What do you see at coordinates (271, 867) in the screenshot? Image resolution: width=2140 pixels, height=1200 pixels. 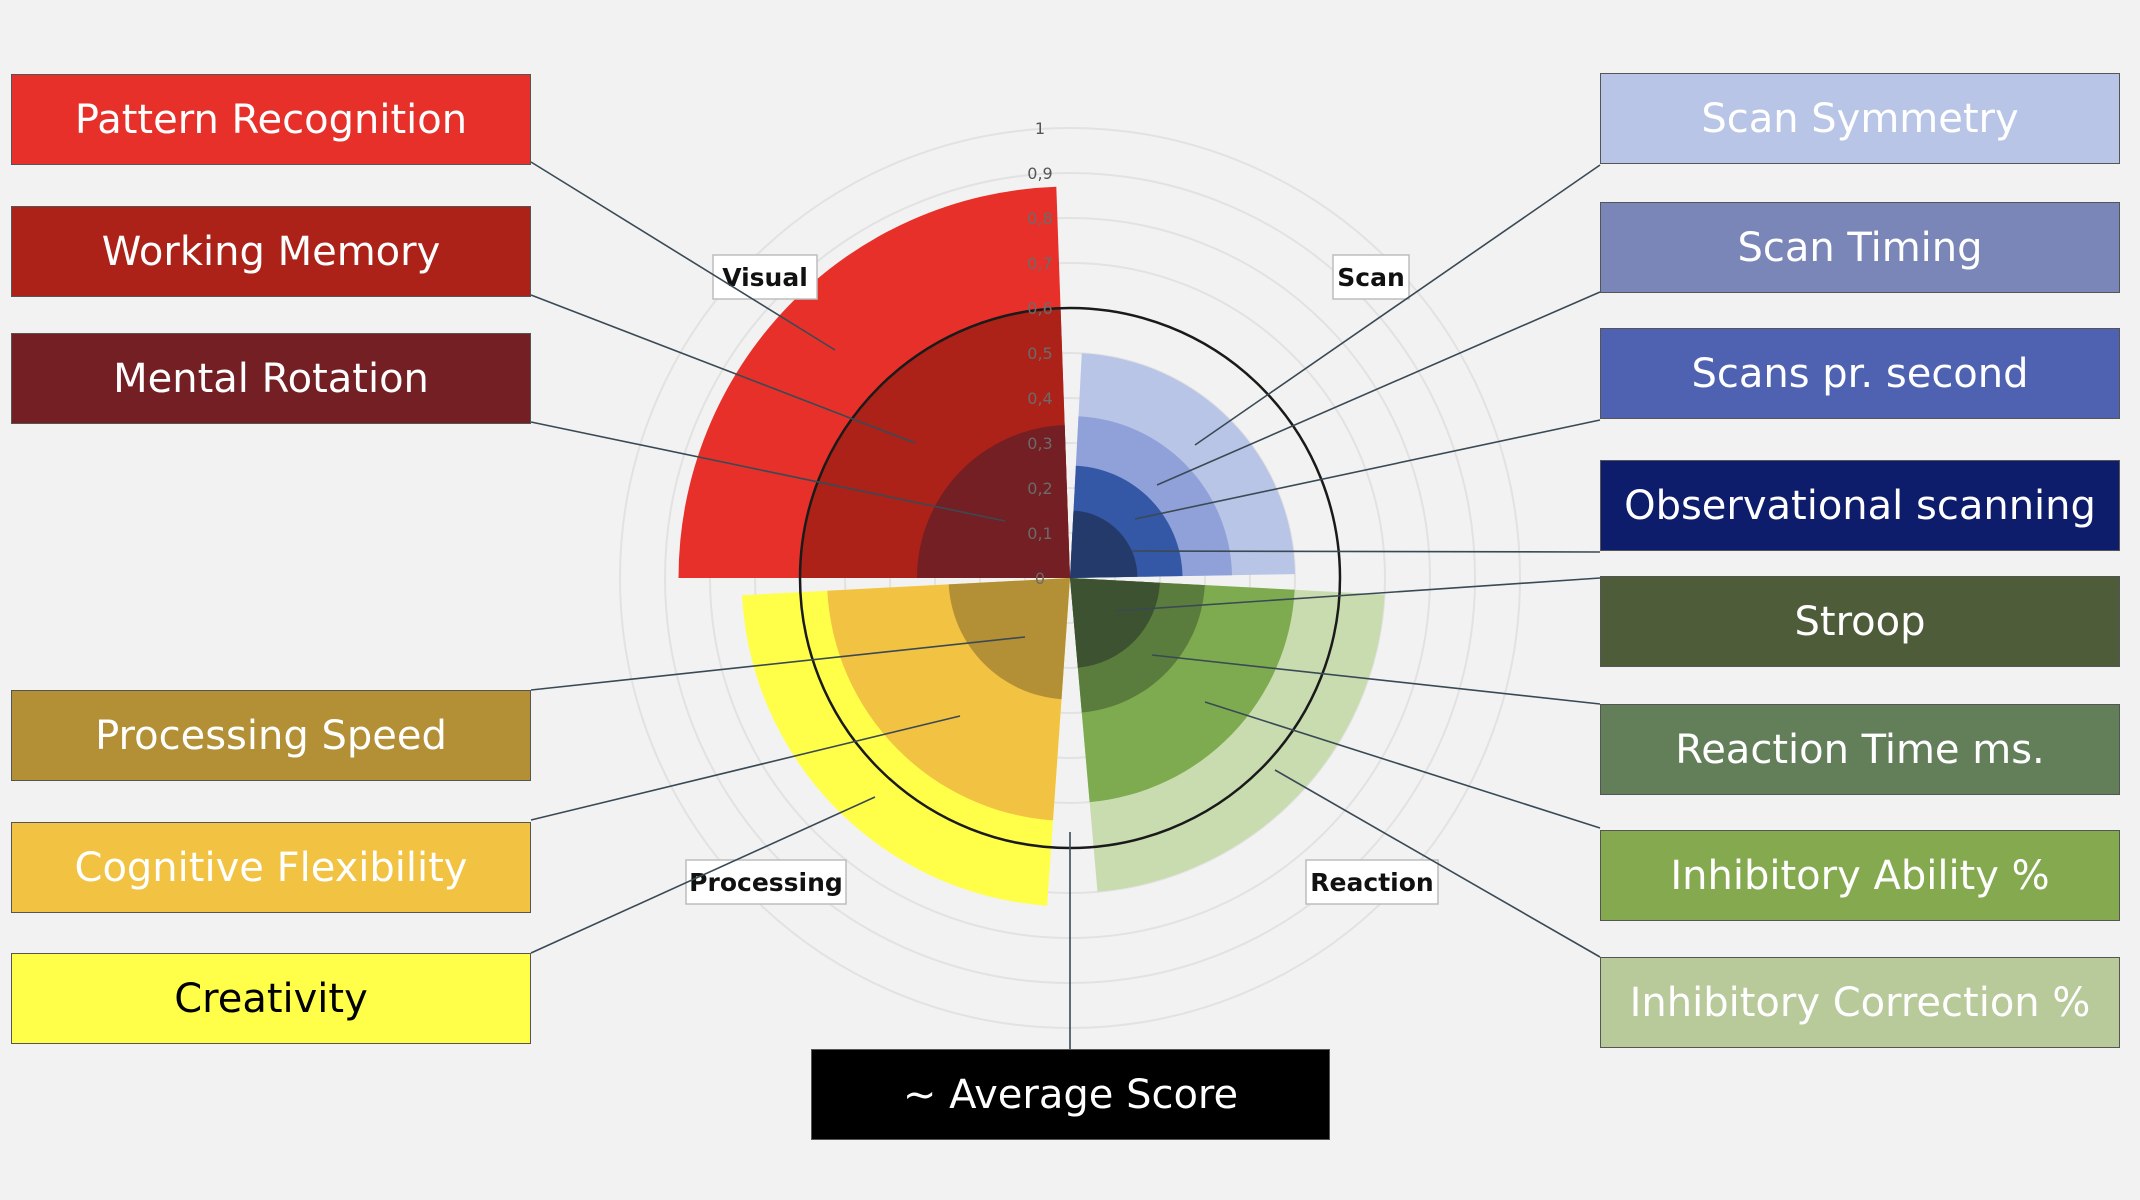 I see `legend-cognitive-flexibility: Cognitive Flexibility` at bounding box center [271, 867].